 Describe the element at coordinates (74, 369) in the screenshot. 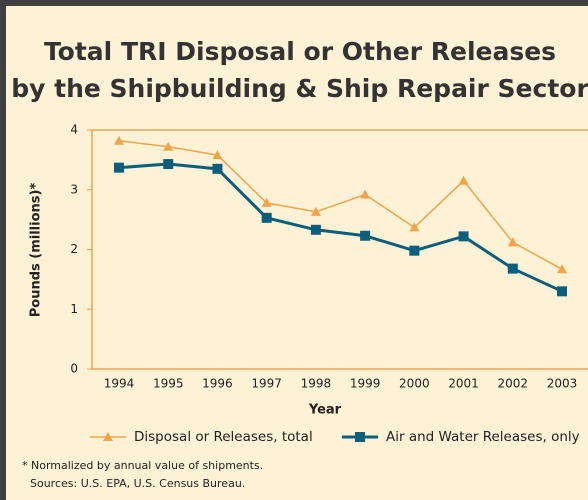

I see `y-tick-label: 0` at that location.